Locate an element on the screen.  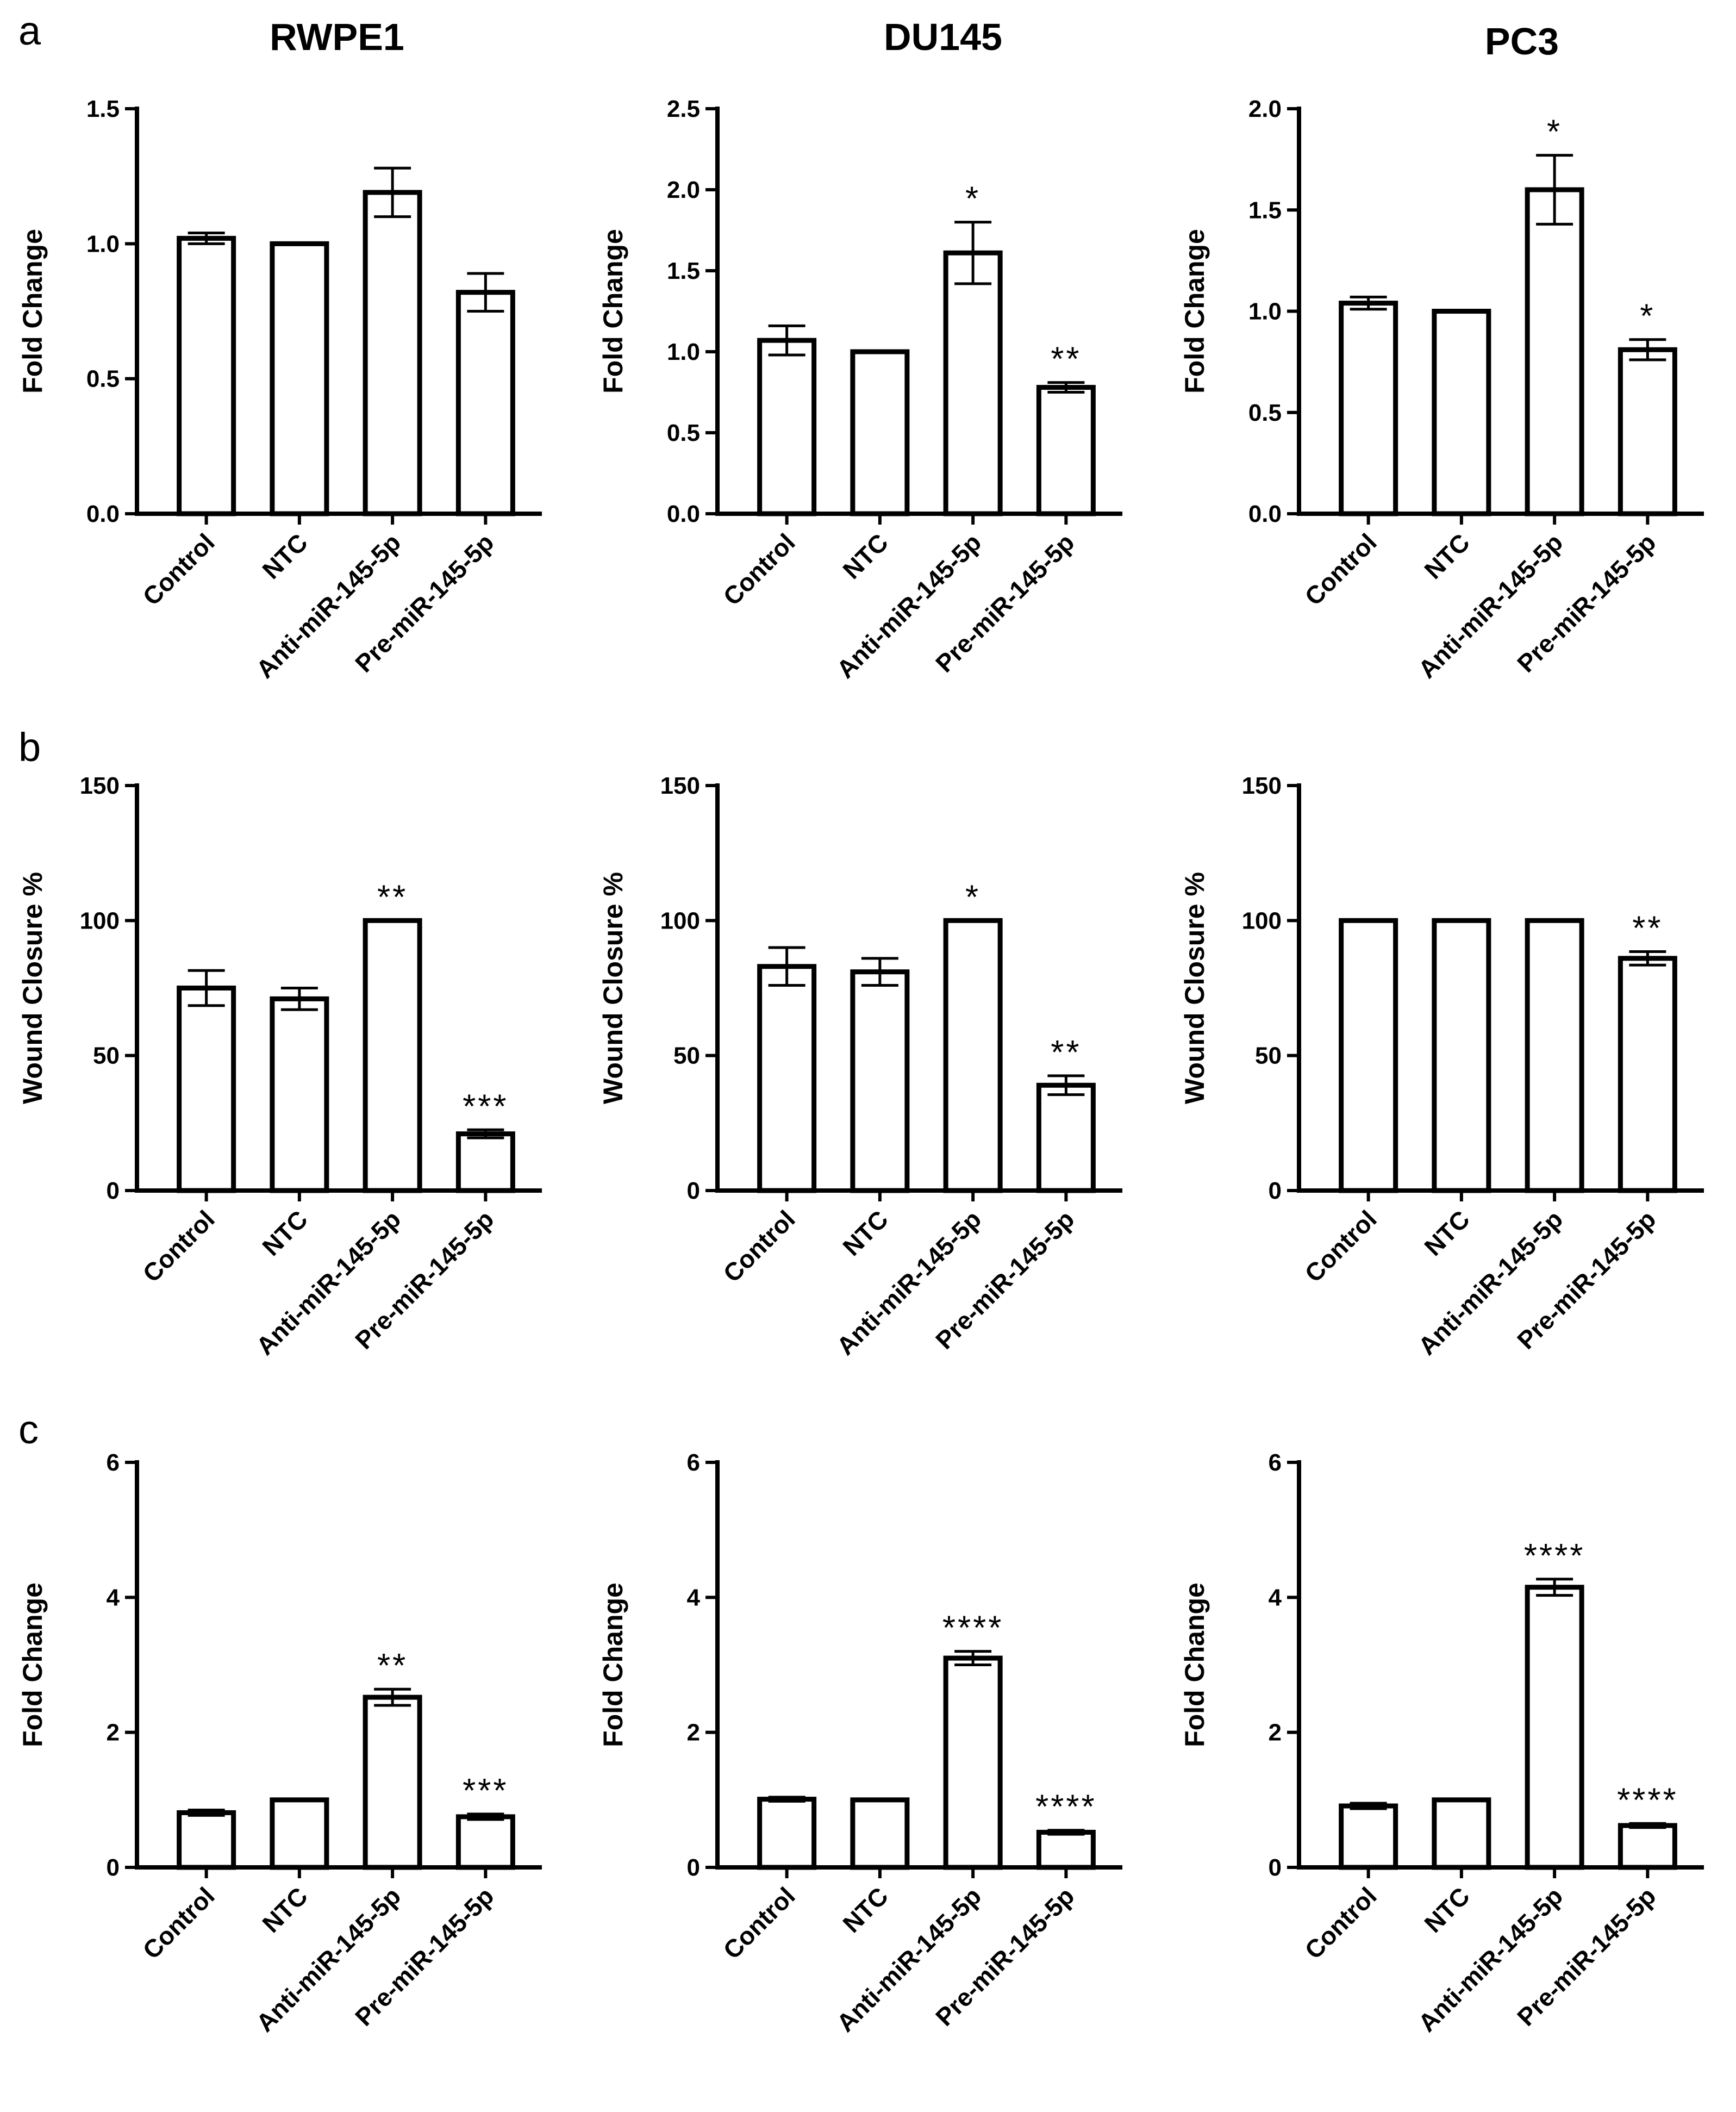
significance-c-rwpe1-3: *** is located at coordinates (485, 1791).